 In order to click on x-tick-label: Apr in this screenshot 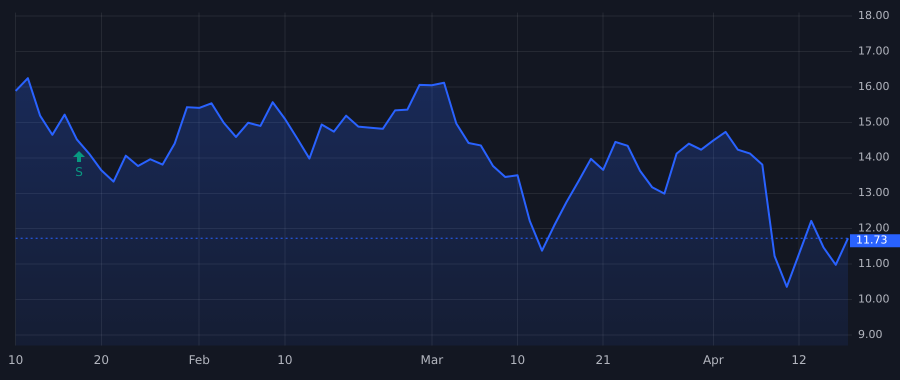, I will do `click(713, 359)`.